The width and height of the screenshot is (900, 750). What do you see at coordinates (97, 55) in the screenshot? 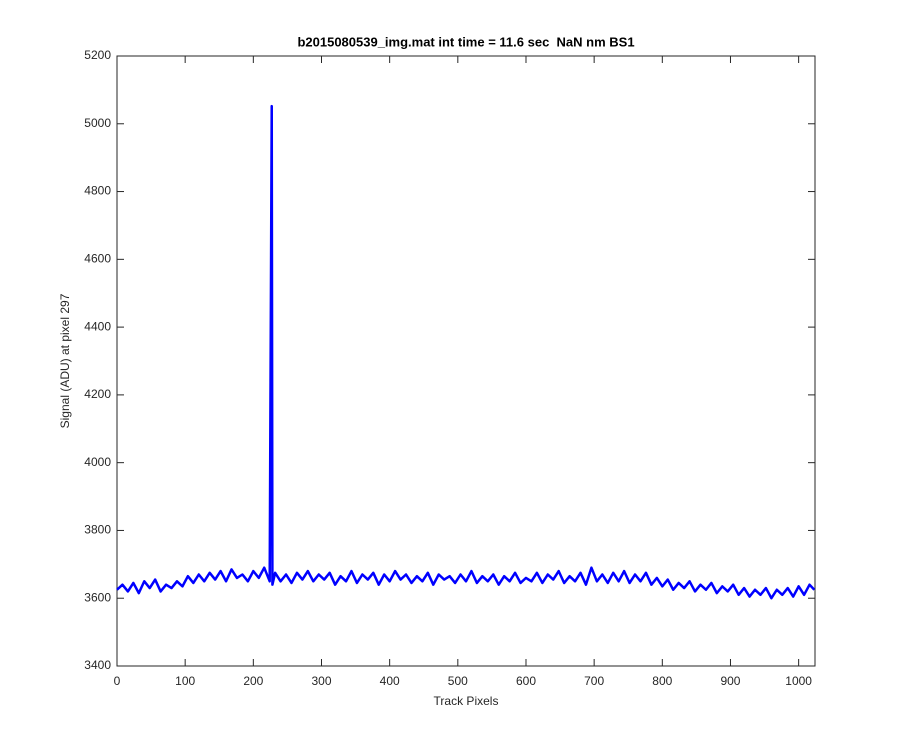
I see `y-tick-label: 5200` at bounding box center [97, 55].